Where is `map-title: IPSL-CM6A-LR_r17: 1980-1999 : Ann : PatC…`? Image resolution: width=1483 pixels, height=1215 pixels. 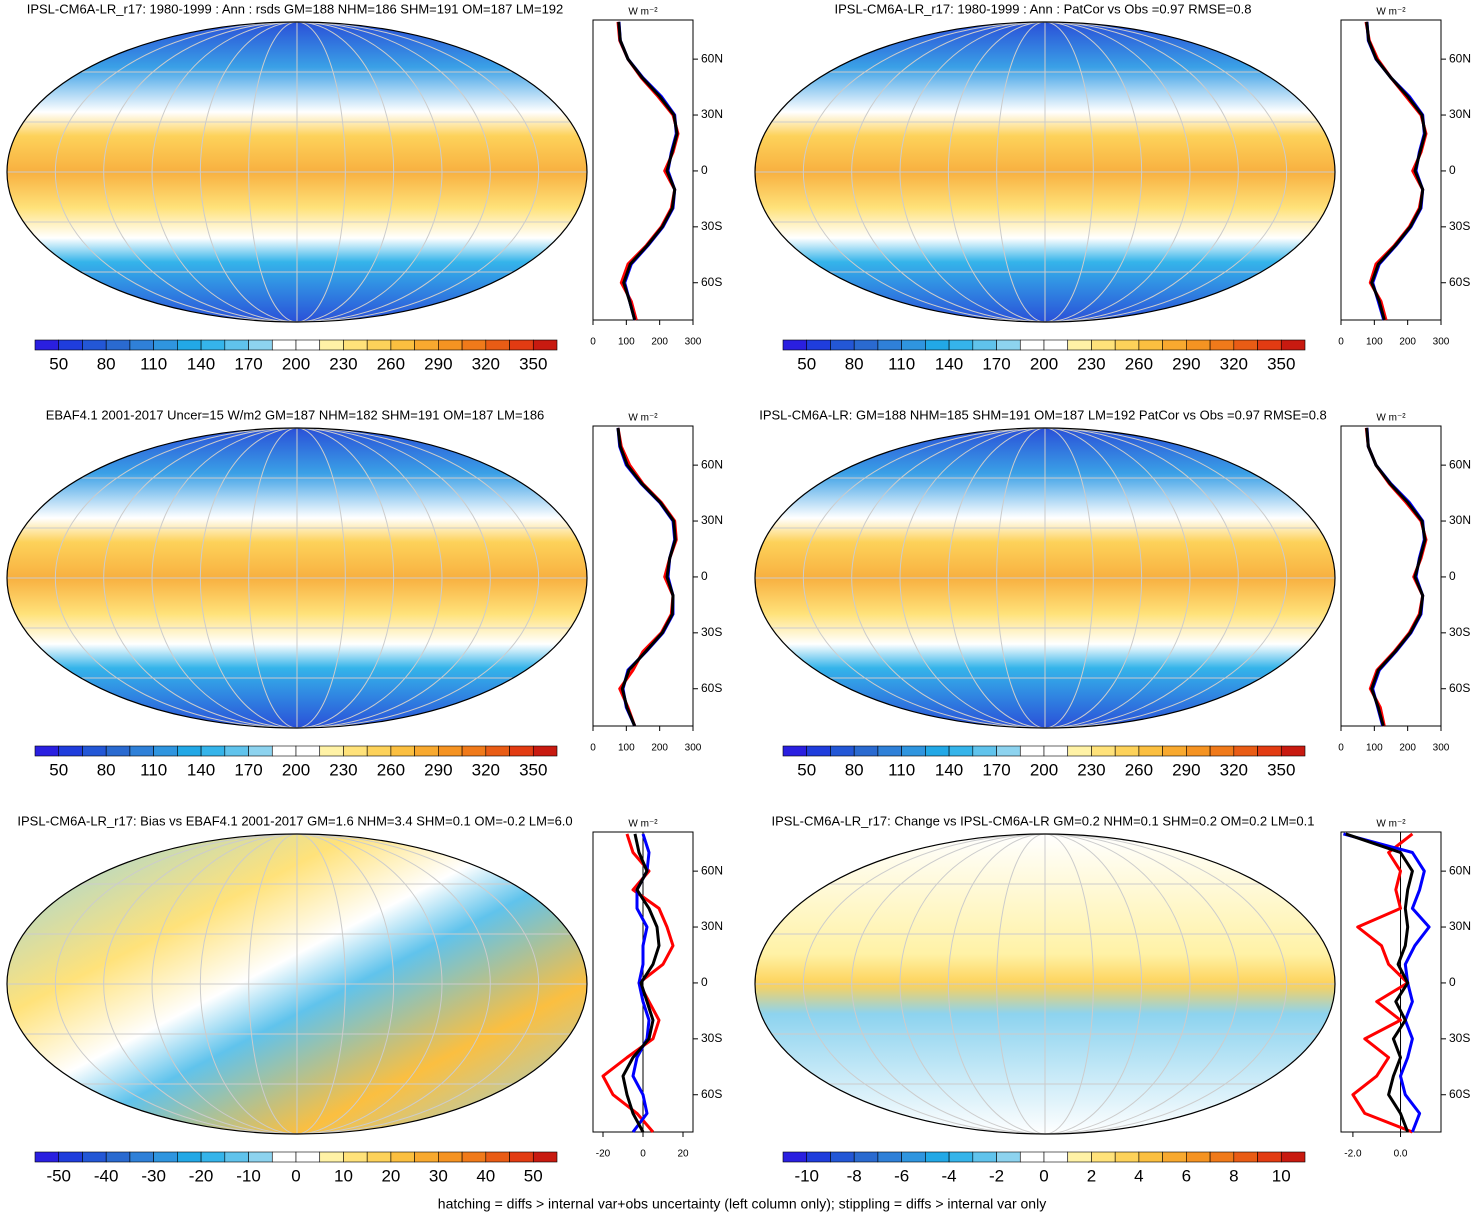
map-title: IPSL-CM6A-LR_r17: 1980-1999 : Ann : PatC… is located at coordinates (1043, 8).